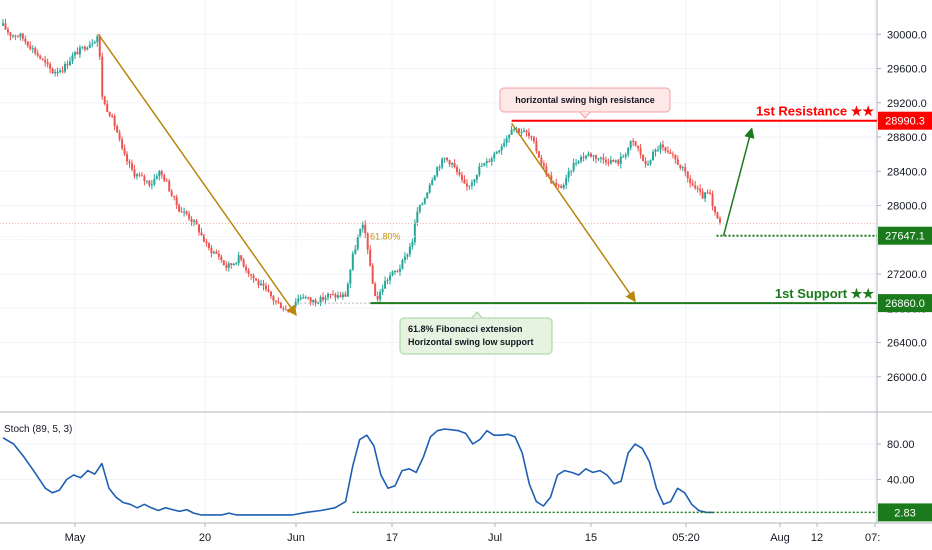  Describe the element at coordinates (780, 538) in the screenshot. I see `time-tick-label: Aug` at that location.